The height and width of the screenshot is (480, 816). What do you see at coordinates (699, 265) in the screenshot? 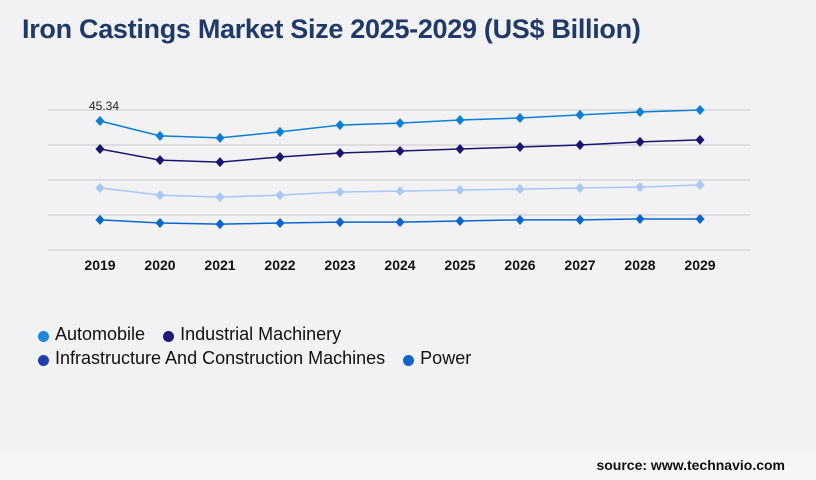
I see `x-tick-label: 2029` at bounding box center [699, 265].